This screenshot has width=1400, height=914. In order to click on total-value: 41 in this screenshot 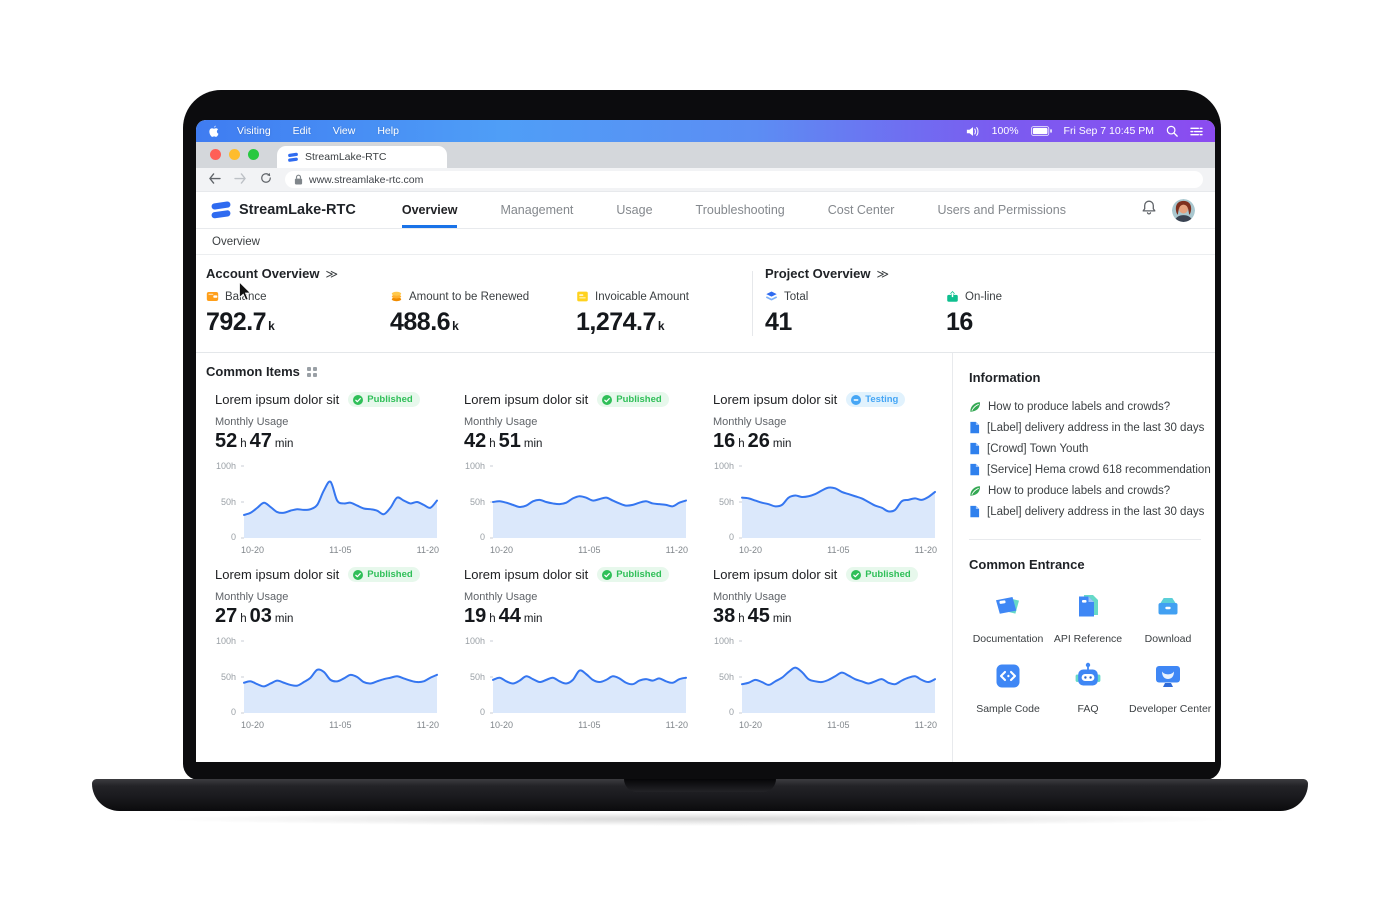, I will do `click(778, 322)`.